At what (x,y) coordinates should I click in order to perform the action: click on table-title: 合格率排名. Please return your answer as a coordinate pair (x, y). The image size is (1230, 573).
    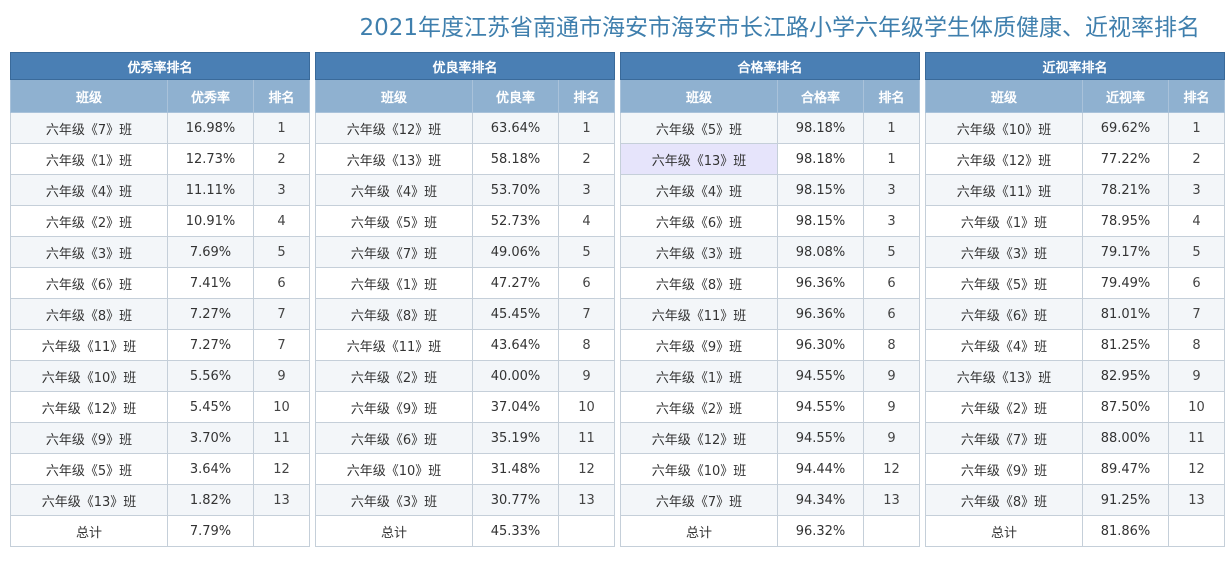
    Looking at the image, I should click on (770, 66).